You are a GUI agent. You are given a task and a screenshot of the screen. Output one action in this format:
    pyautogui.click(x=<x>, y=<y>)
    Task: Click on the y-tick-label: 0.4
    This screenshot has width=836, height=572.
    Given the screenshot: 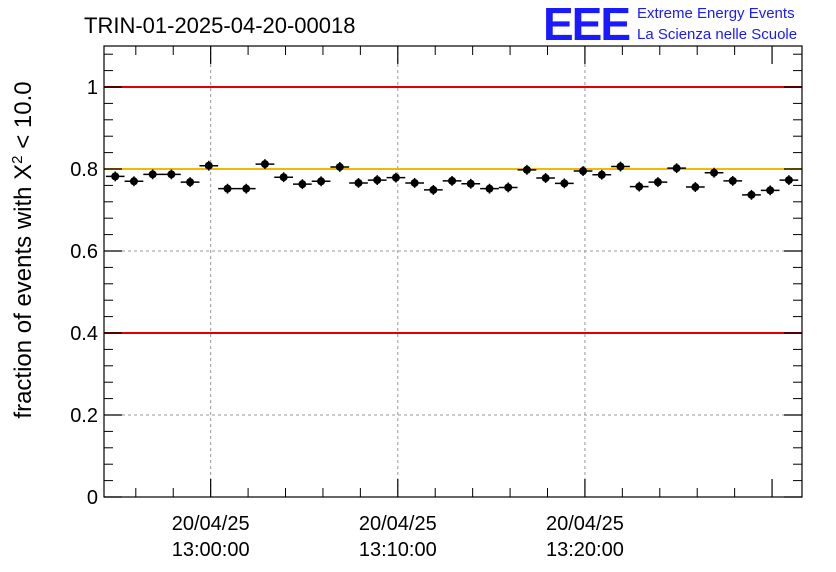 What is the action you would take?
    pyautogui.click(x=84, y=334)
    